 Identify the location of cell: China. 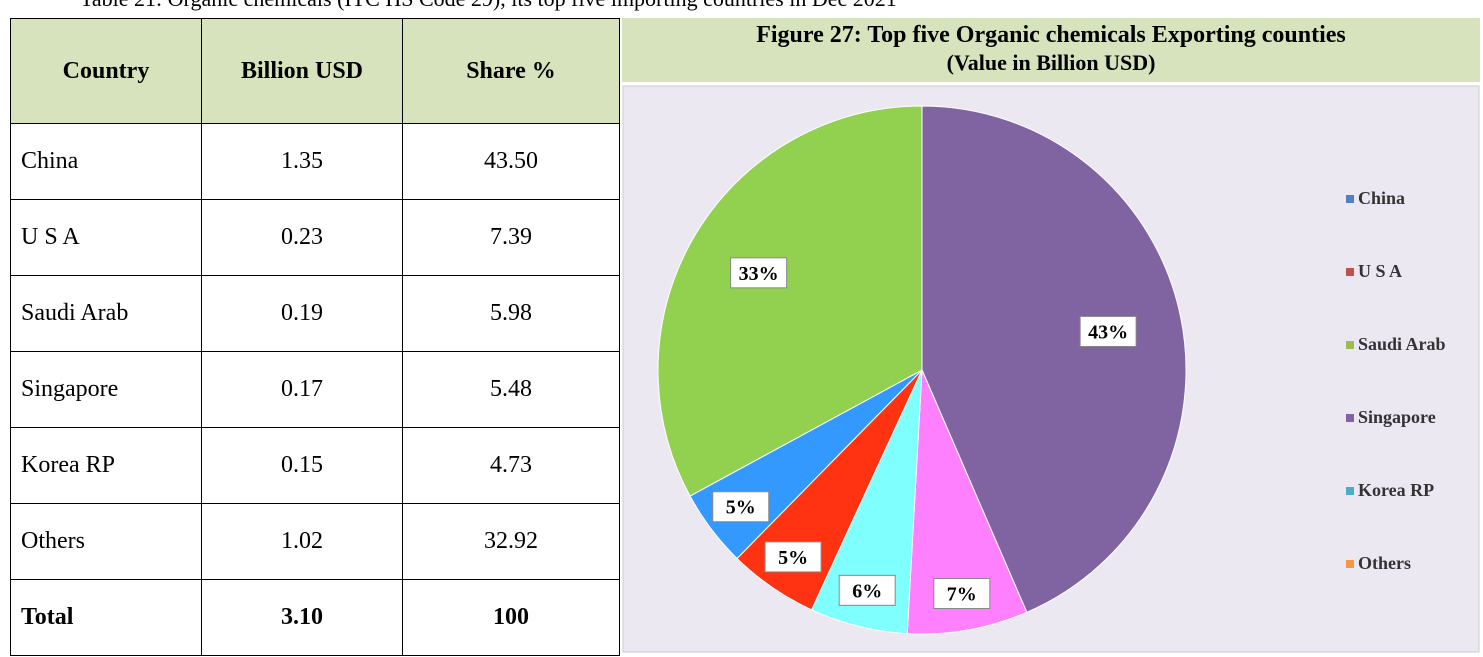
(106, 161).